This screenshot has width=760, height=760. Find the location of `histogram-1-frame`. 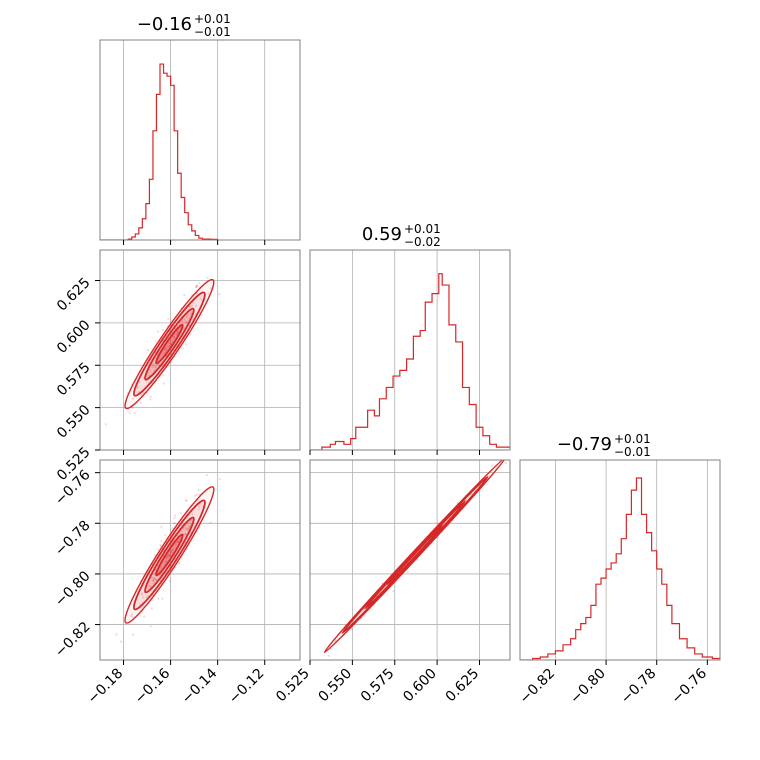

histogram-1-frame is located at coordinates (410, 350).